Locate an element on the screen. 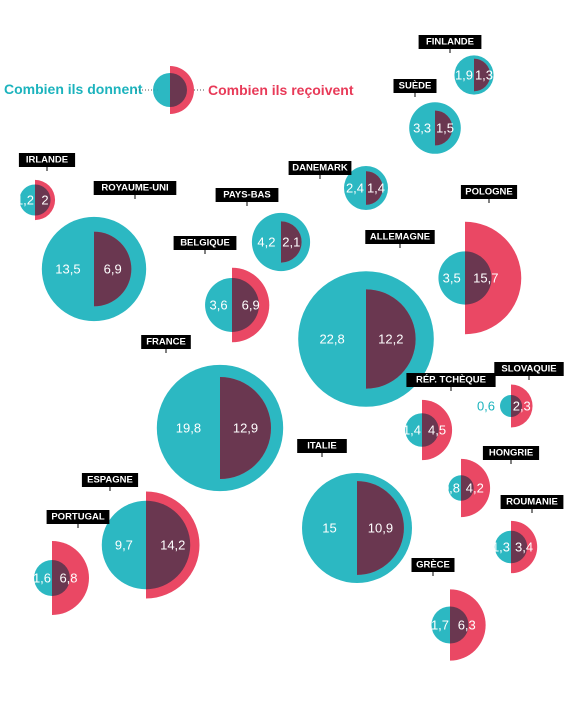 The image size is (570, 707). give-value: 1,6 is located at coordinates (42, 578).